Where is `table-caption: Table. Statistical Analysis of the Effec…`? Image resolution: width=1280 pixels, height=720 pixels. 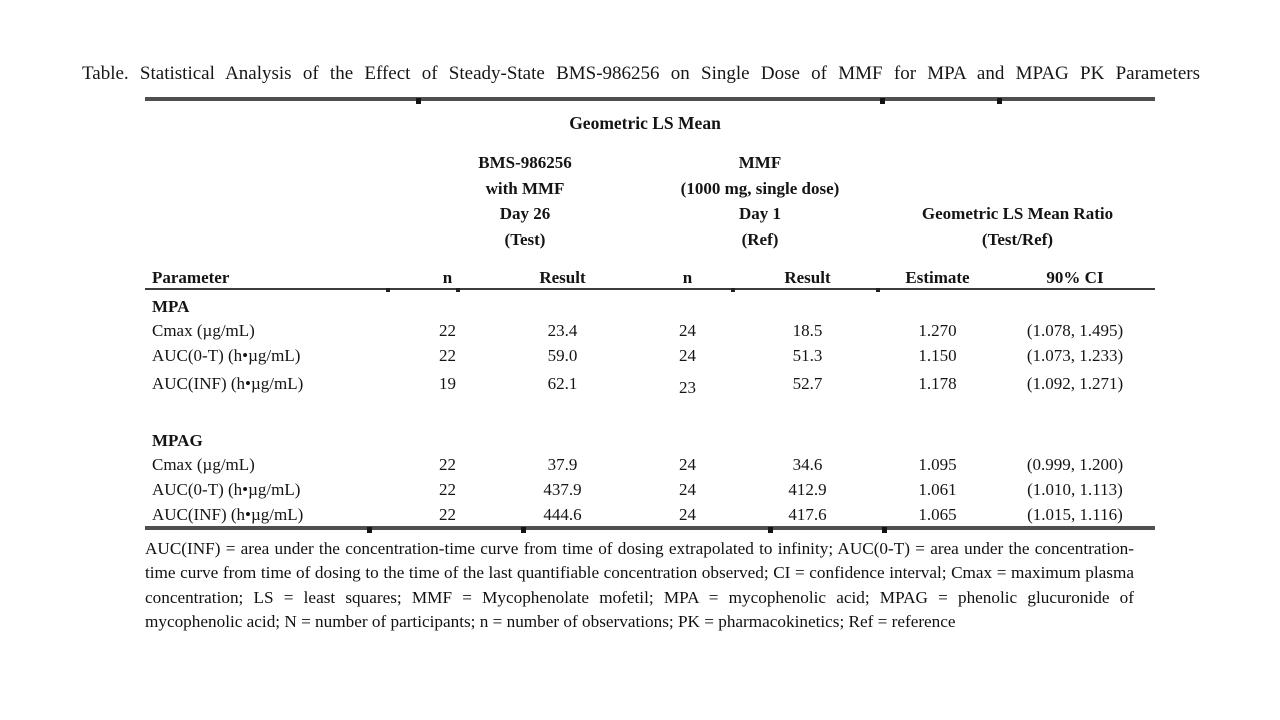
table-caption: Table. Statistical Analysis of the Effec… is located at coordinates (641, 73).